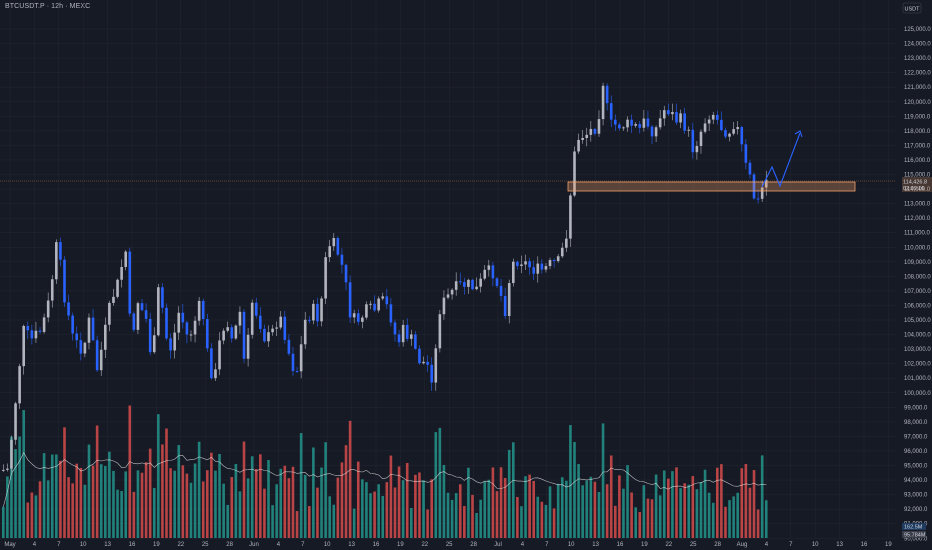 Image resolution: width=932 pixels, height=550 pixels. I want to click on y-tick-label: 124,000.0, so click(917, 45).